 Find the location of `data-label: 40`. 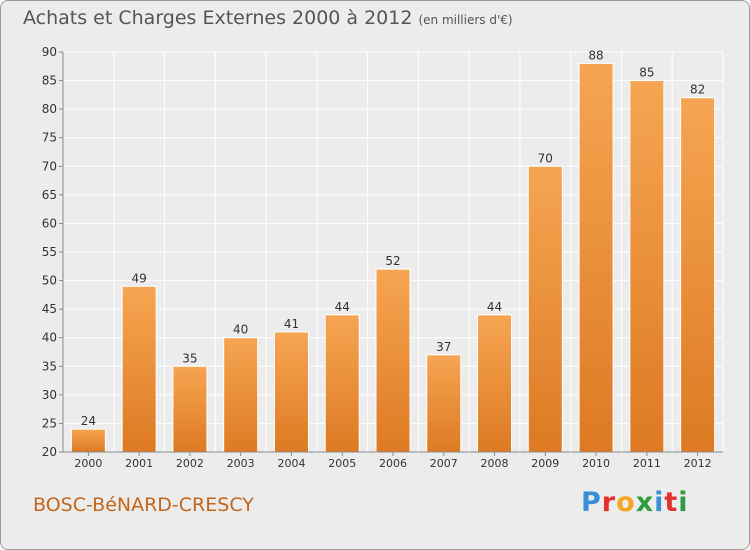

data-label: 40 is located at coordinates (240, 330).